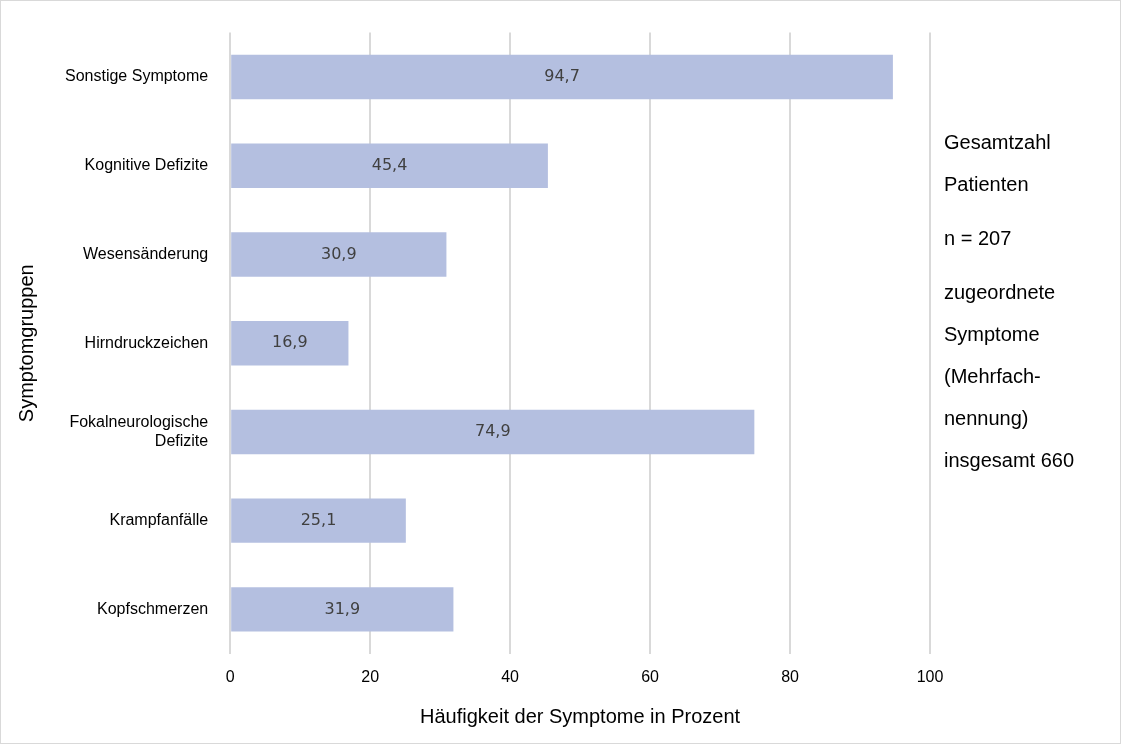  Describe the element at coordinates (978, 238) in the screenshot. I see `text: n = 207` at that location.